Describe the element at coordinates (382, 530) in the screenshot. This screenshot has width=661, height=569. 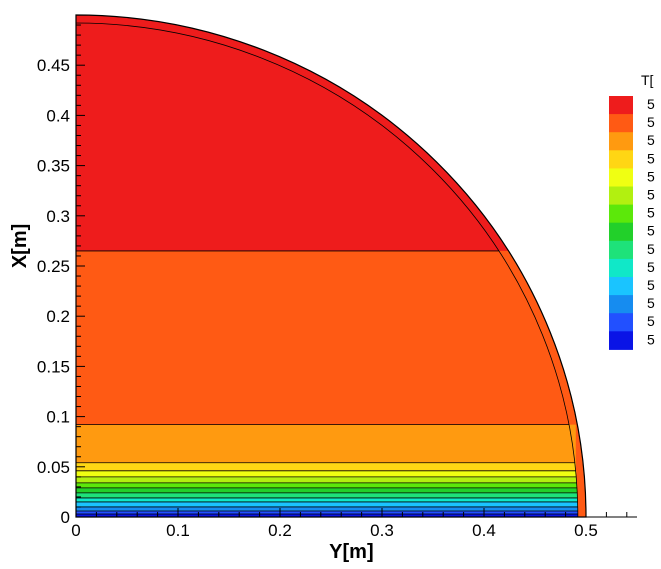
I see `x-tick-label: 0.3` at that location.